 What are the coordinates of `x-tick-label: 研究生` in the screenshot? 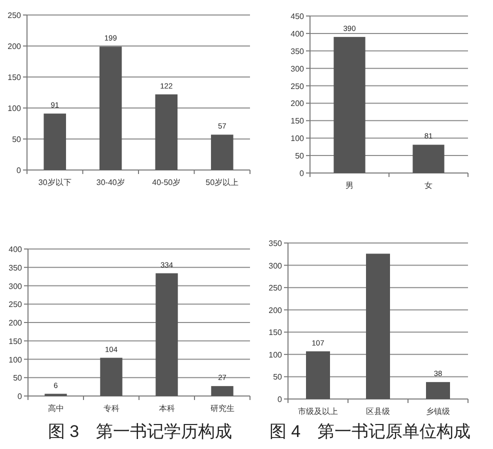 It's located at (222, 408).